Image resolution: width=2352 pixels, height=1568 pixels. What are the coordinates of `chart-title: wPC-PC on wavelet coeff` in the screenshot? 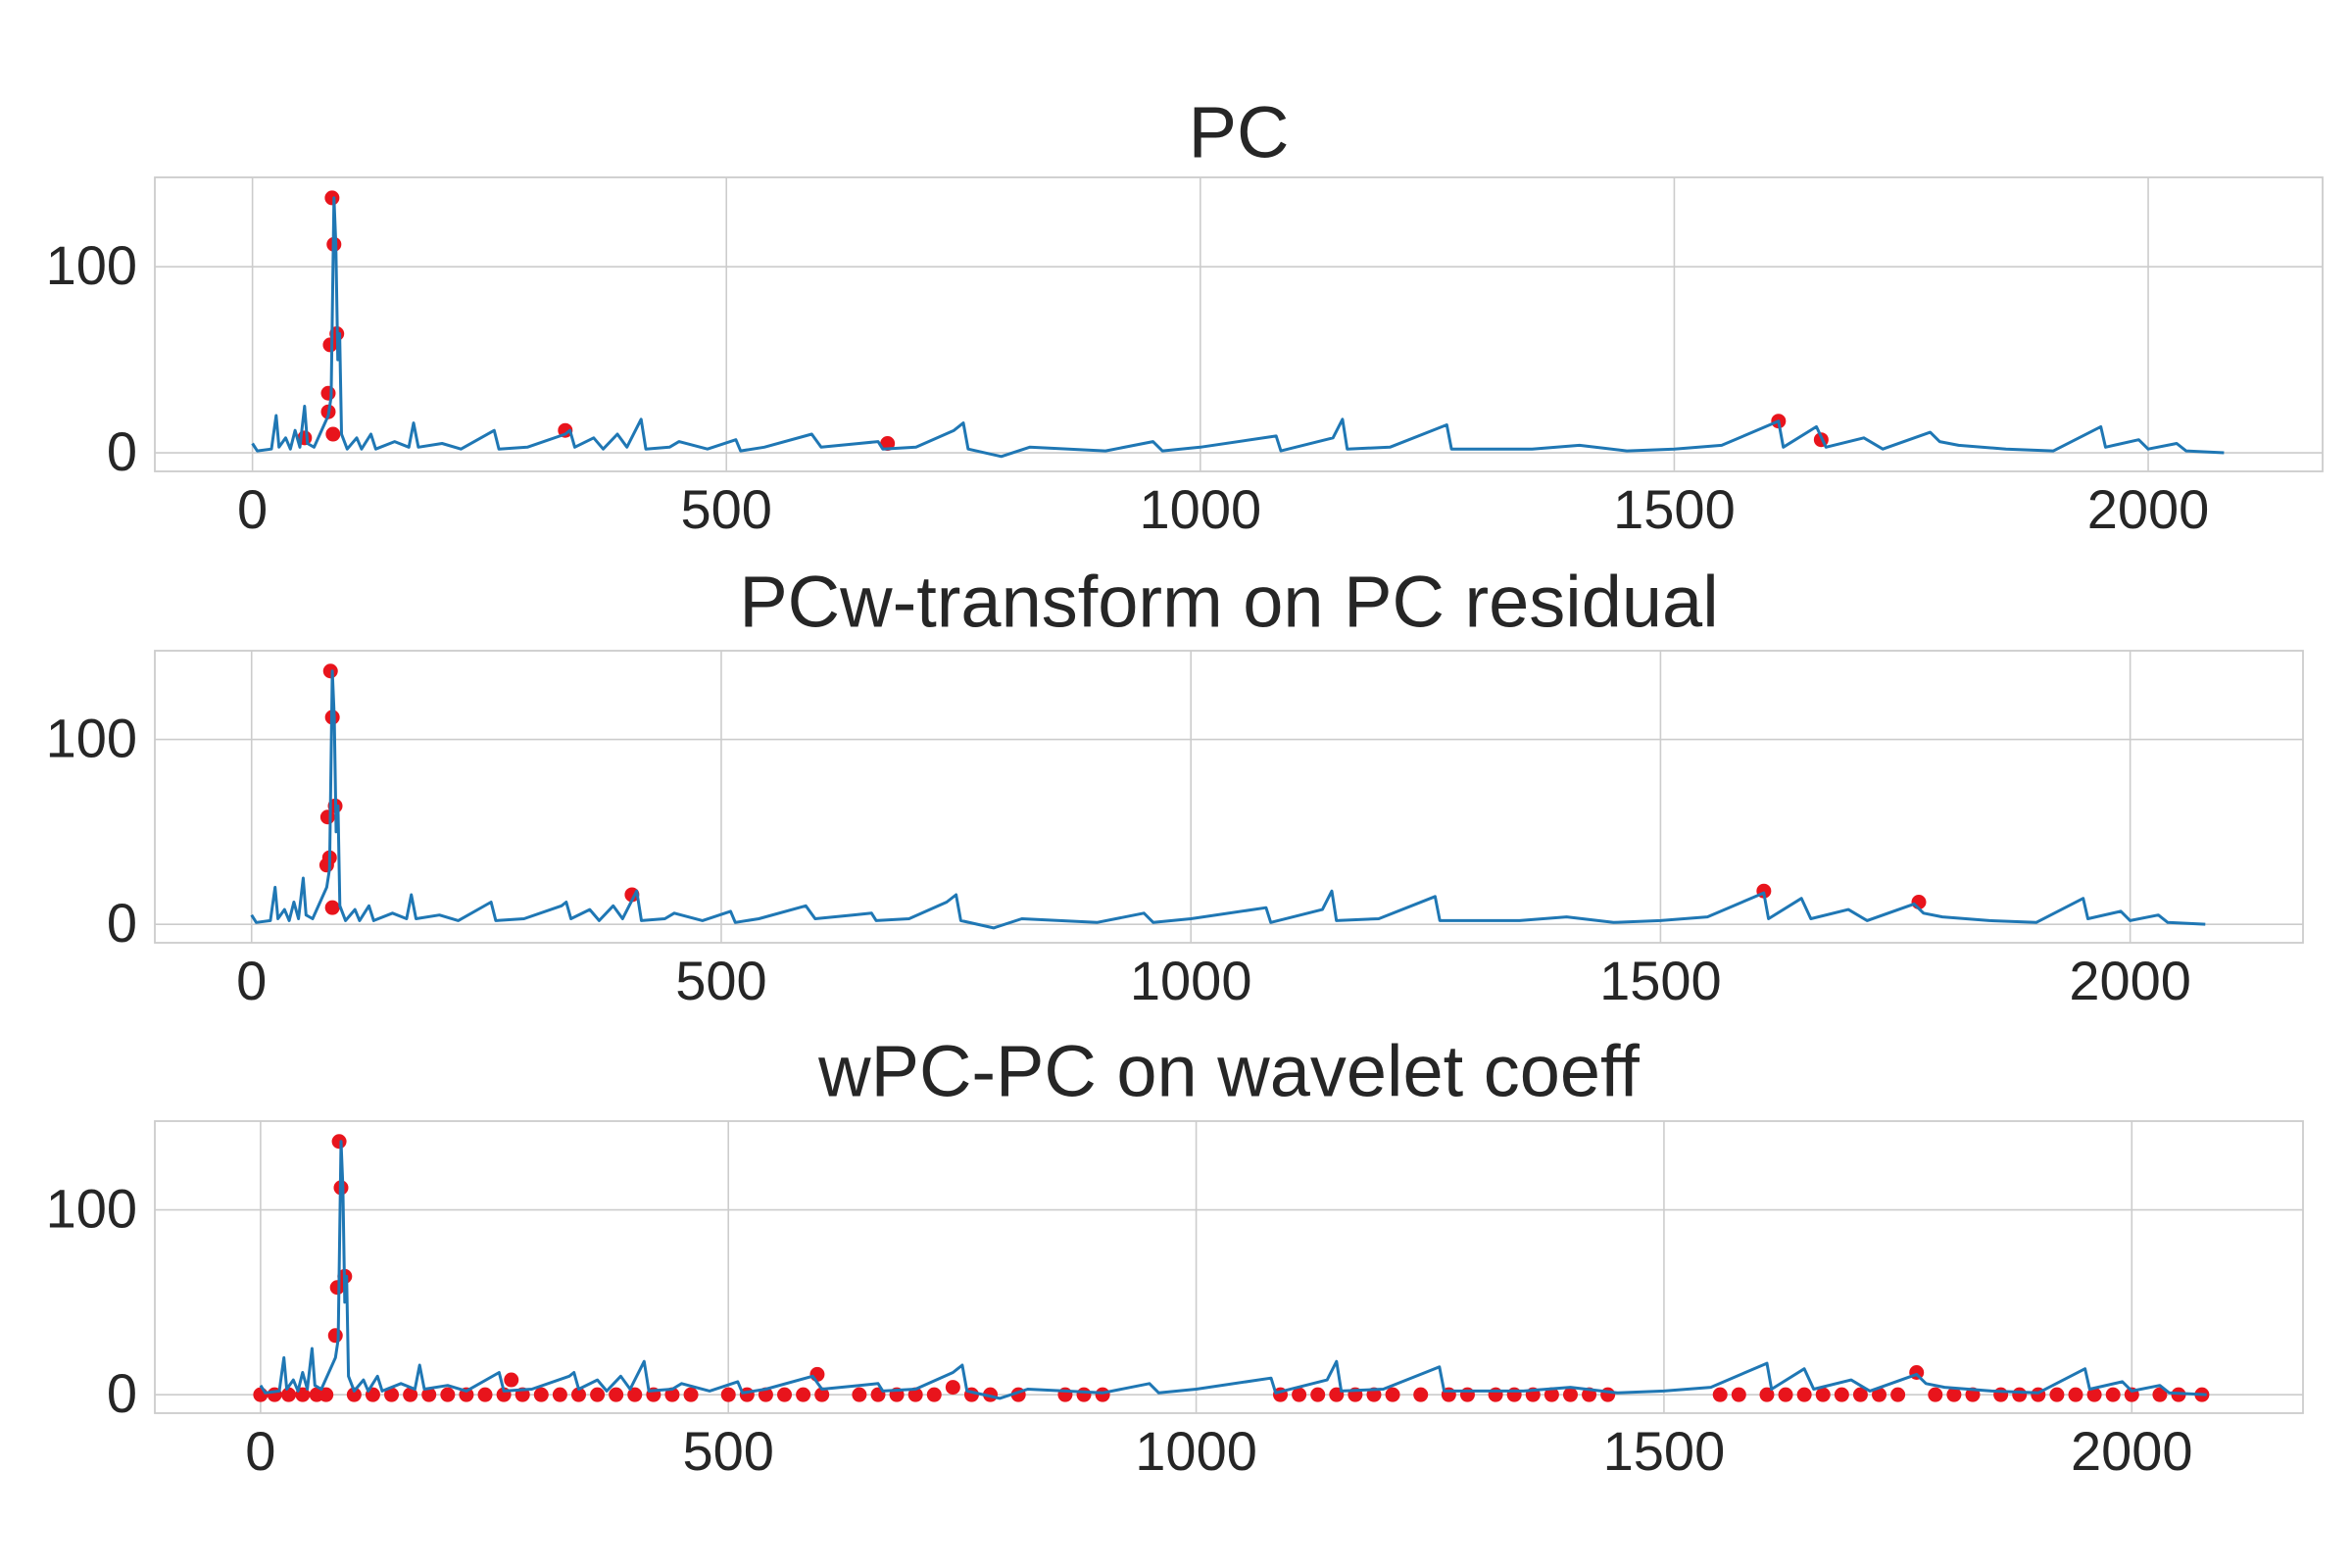 It's located at (1228, 1071).